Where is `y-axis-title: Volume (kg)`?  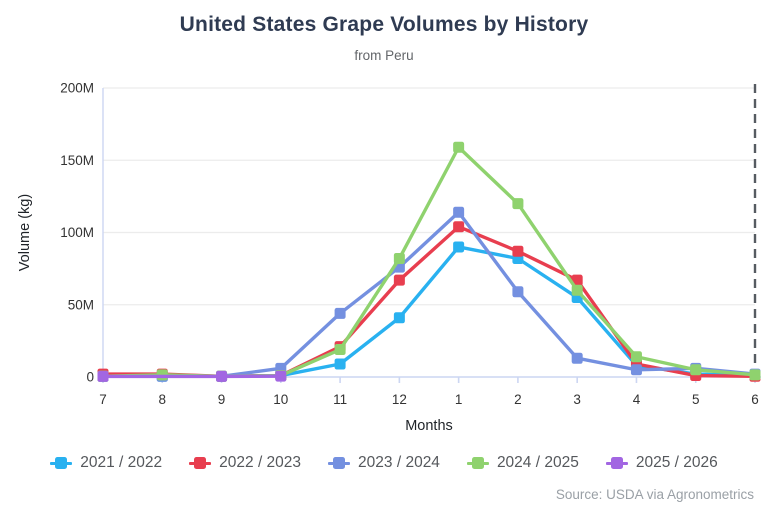 y-axis-title: Volume (kg) is located at coordinates (25, 232).